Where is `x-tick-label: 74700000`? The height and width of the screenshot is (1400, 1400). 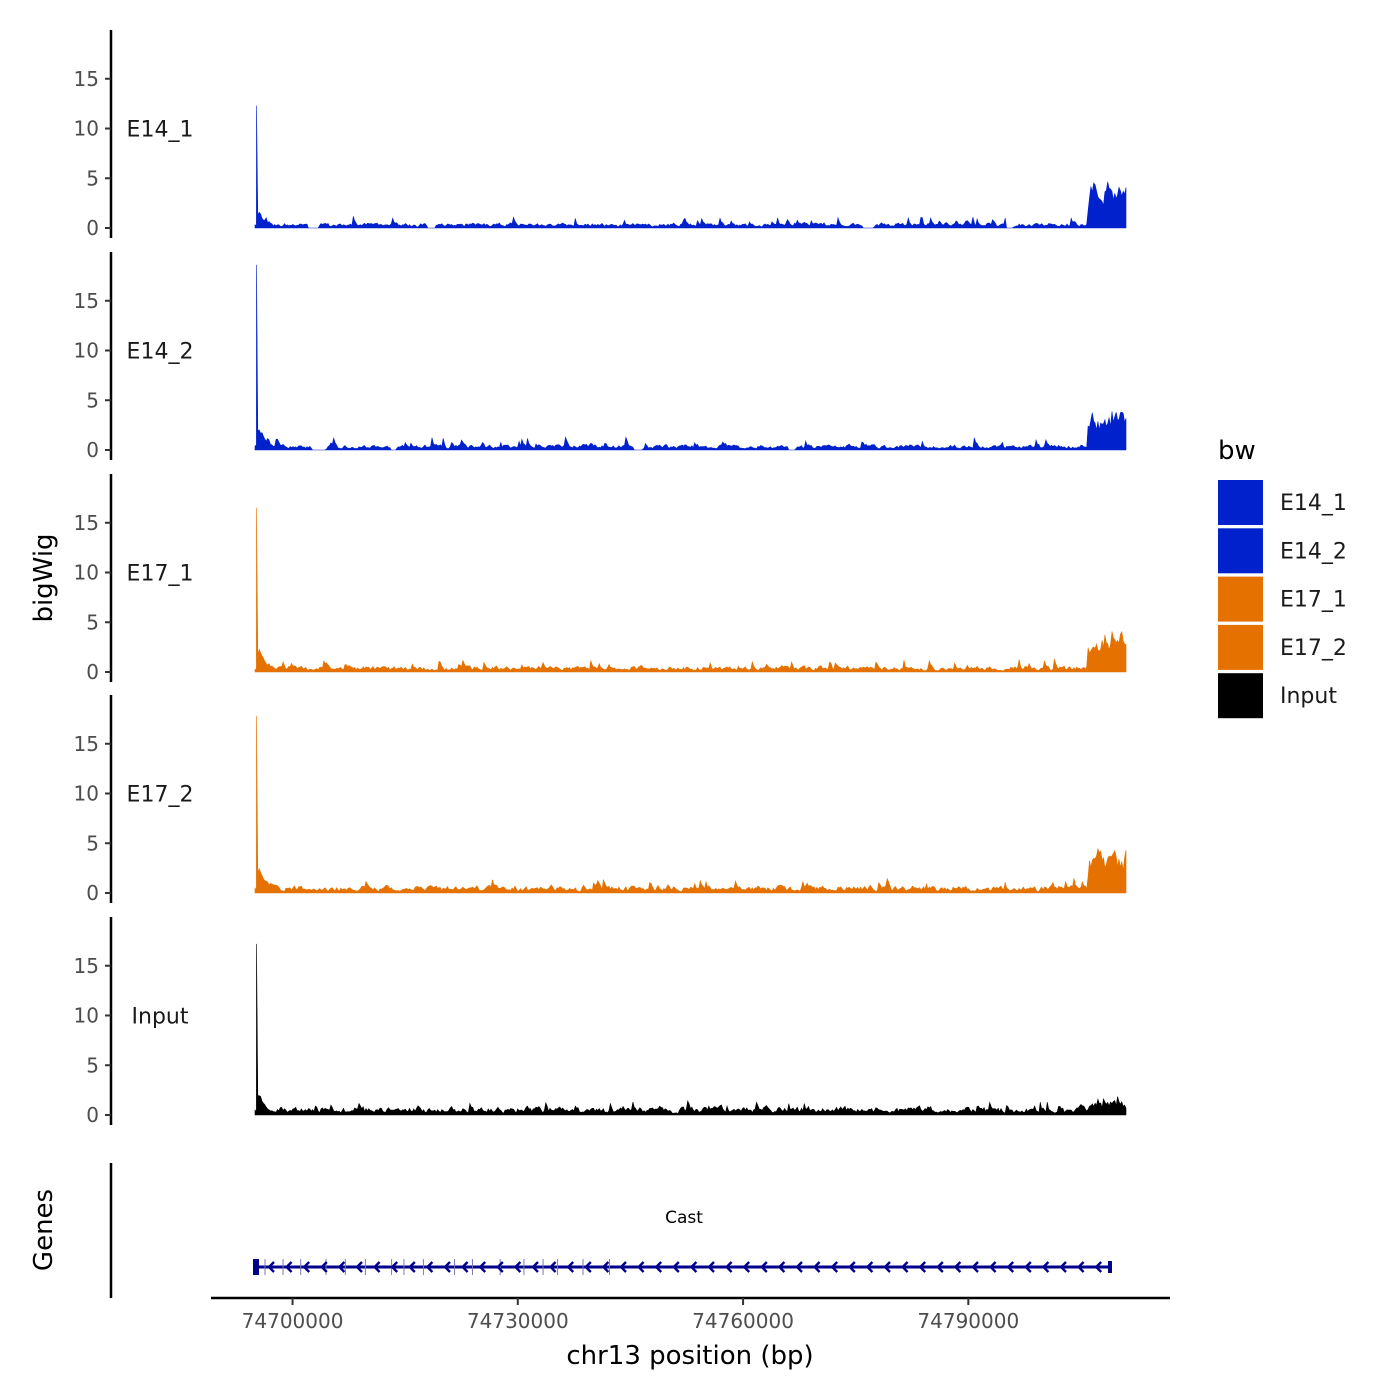
x-tick-label: 74700000 is located at coordinates (293, 1321).